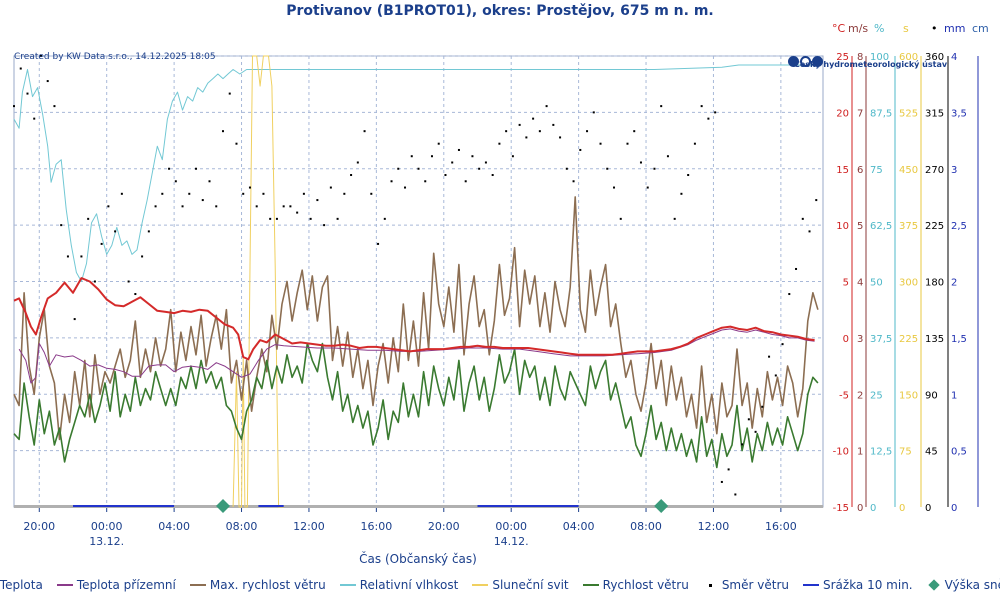 This screenshot has width=1000, height=600. Describe the element at coordinates (842, 113) in the screenshot. I see `y-tick-label: 20` at that location.